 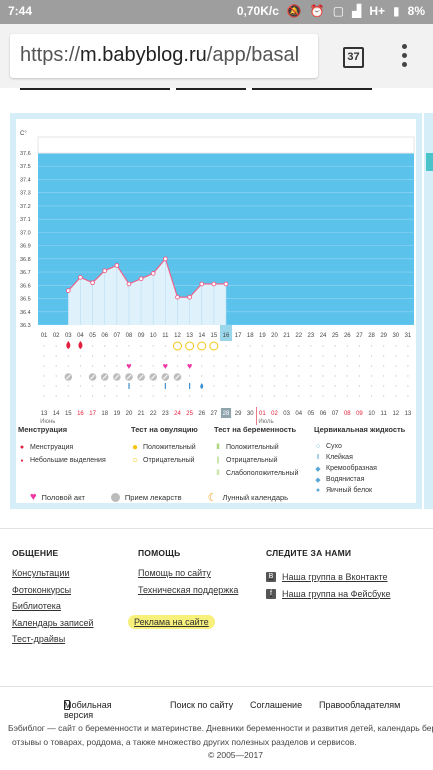 I want to click on footer-link-support: Техническая поддержка, so click(x=188, y=589).